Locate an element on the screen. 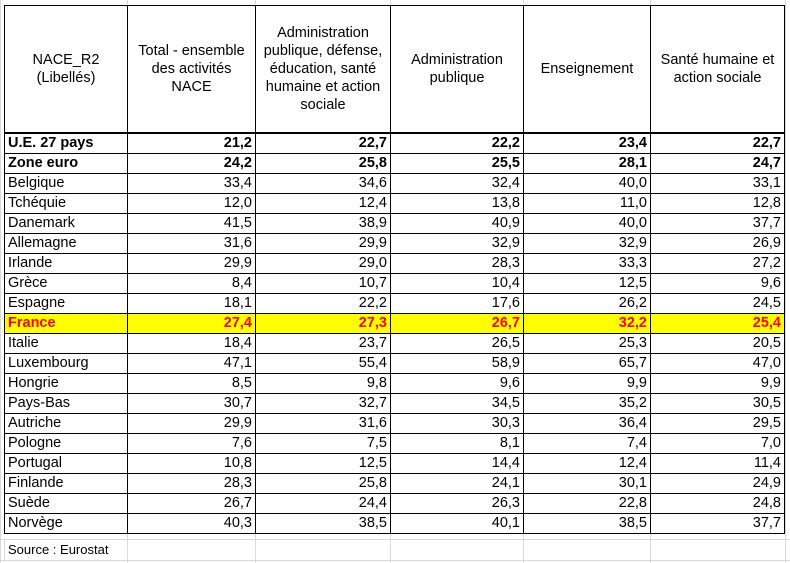 The width and height of the screenshot is (790, 563). row-label-cell: U.E. 27 pays is located at coordinates (66, 143).